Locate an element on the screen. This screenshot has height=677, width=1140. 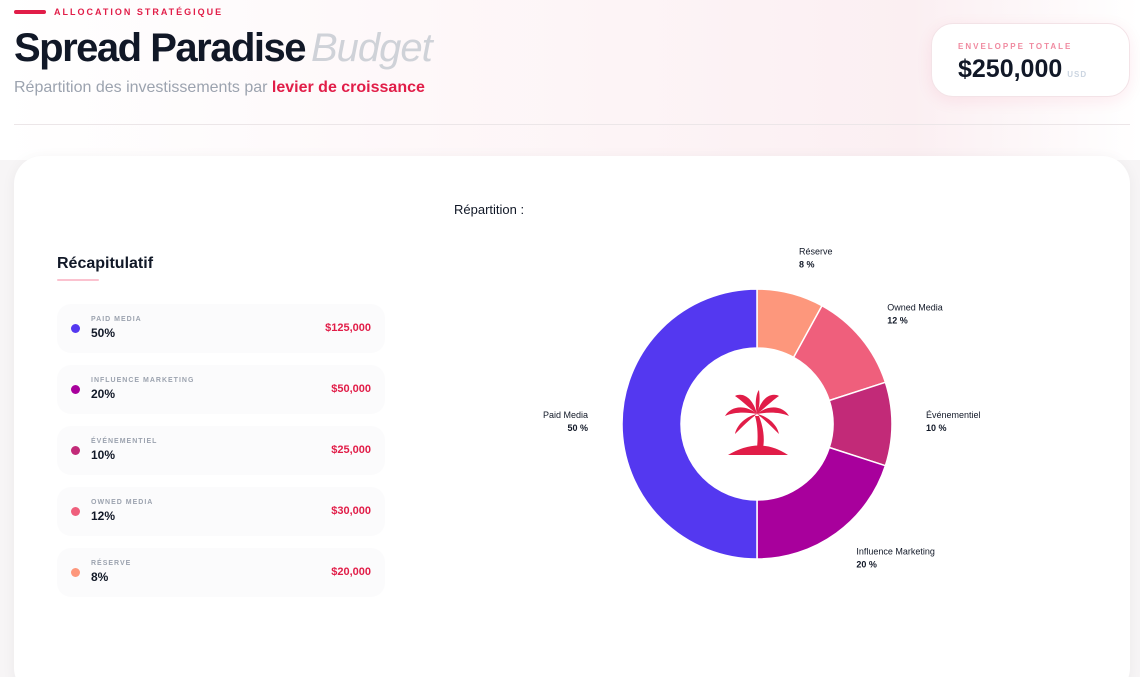
slice-label-name: Événementiel is located at coordinates (953, 415).